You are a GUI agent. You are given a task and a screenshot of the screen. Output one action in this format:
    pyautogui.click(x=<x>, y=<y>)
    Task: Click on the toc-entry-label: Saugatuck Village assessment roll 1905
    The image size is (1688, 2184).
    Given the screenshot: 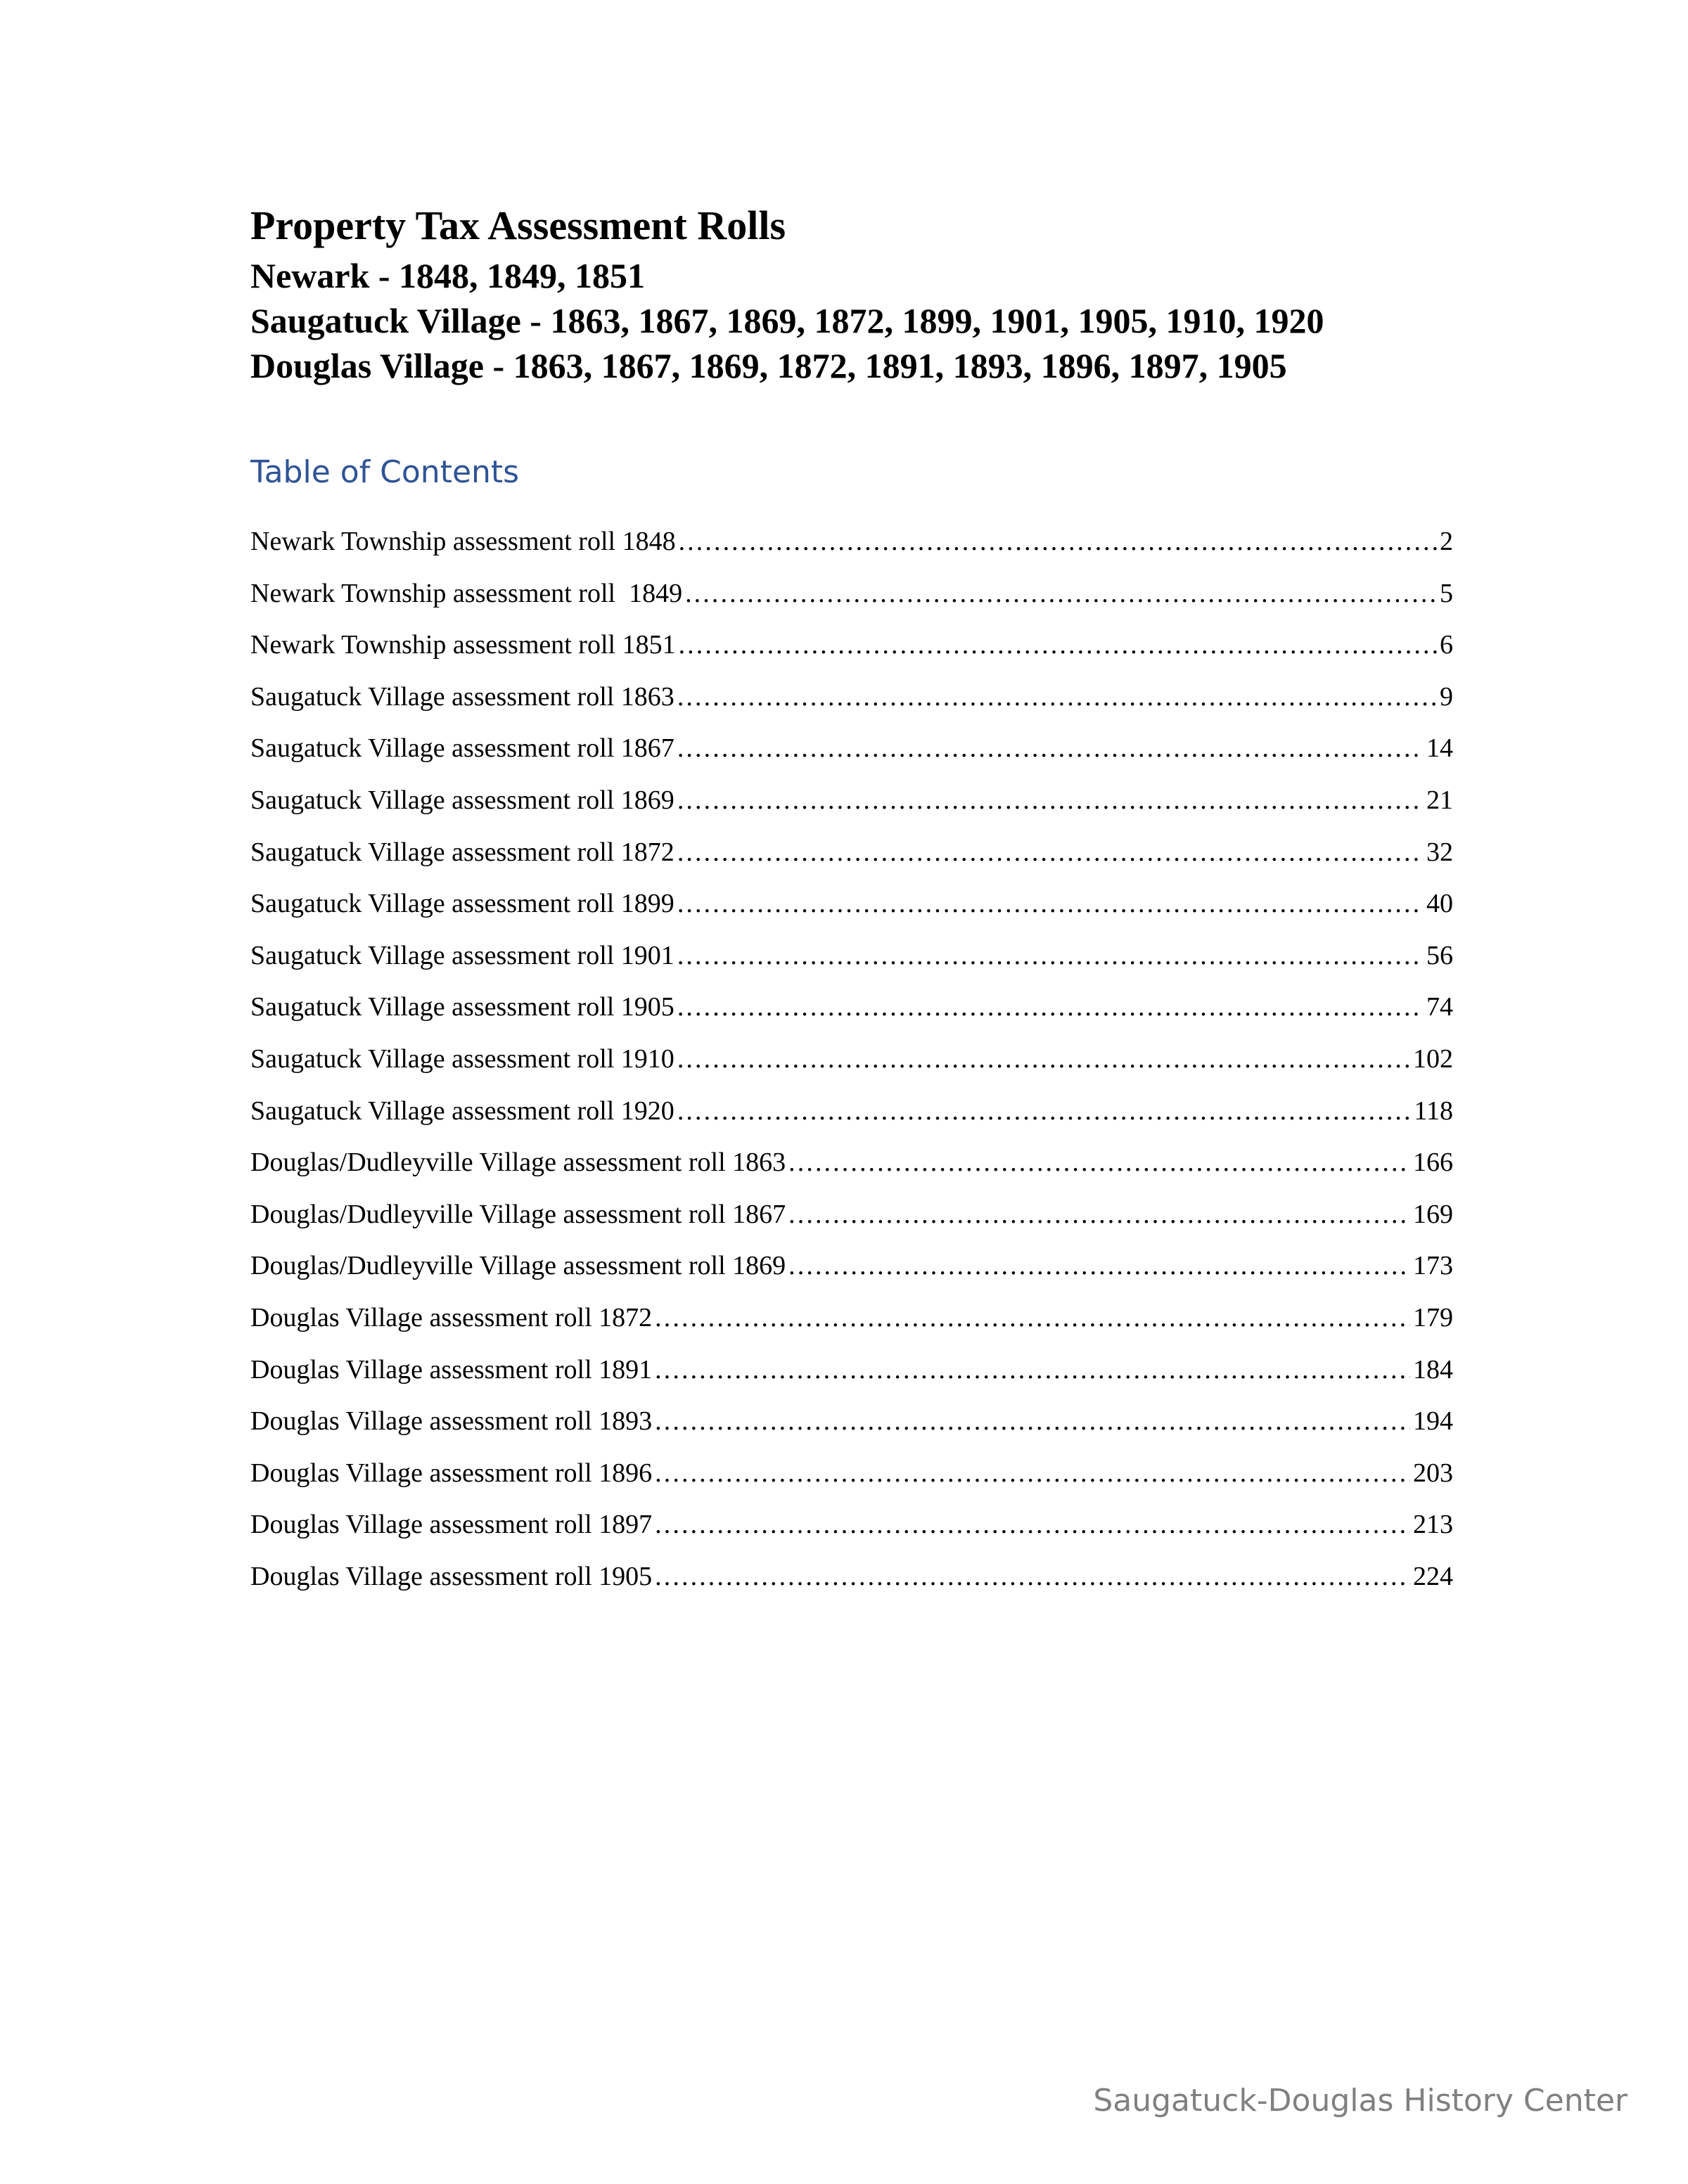 What is the action you would take?
    pyautogui.click(x=462, y=1007)
    